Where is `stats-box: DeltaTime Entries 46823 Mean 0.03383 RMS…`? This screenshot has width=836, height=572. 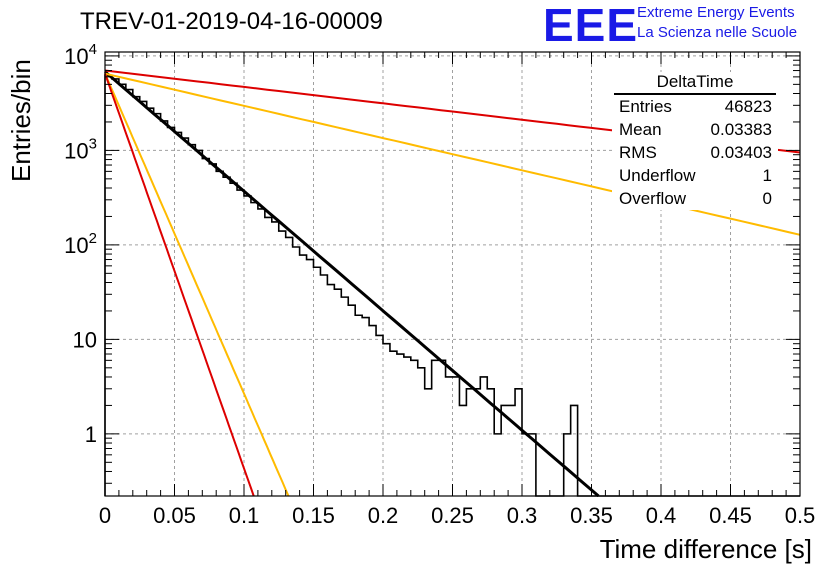
stats-box: DeltaTime Entries 46823 Mean 0.03383 RMS… is located at coordinates (695, 141).